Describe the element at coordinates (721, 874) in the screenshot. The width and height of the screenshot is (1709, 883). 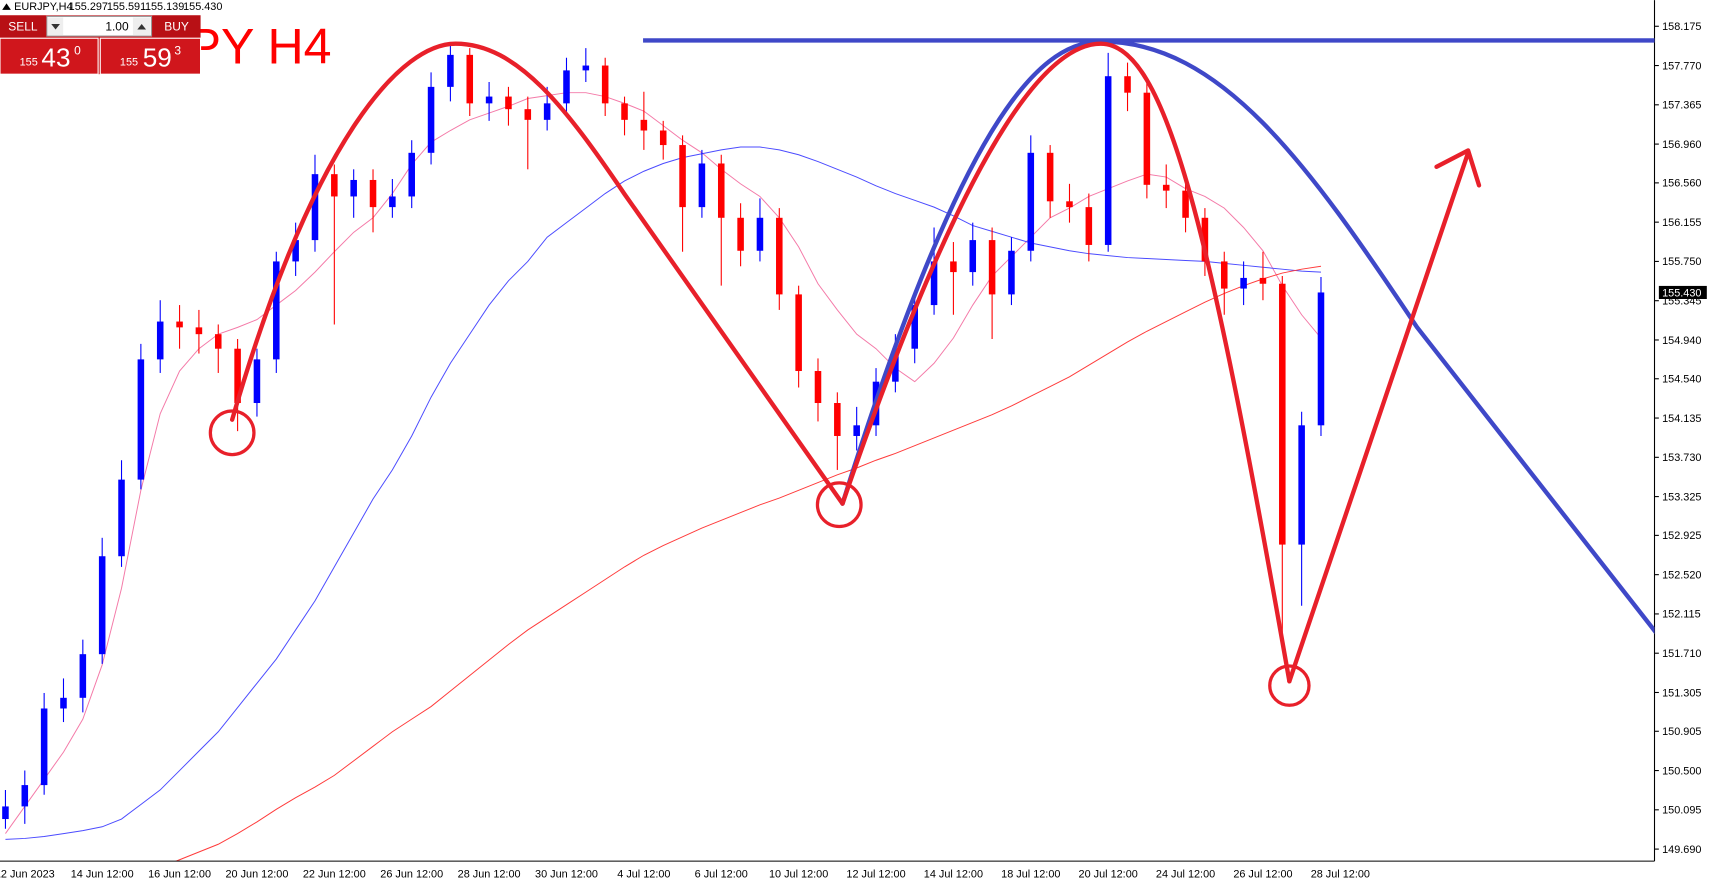
I see `x-tick-label: 6 Jul 12:00` at that location.